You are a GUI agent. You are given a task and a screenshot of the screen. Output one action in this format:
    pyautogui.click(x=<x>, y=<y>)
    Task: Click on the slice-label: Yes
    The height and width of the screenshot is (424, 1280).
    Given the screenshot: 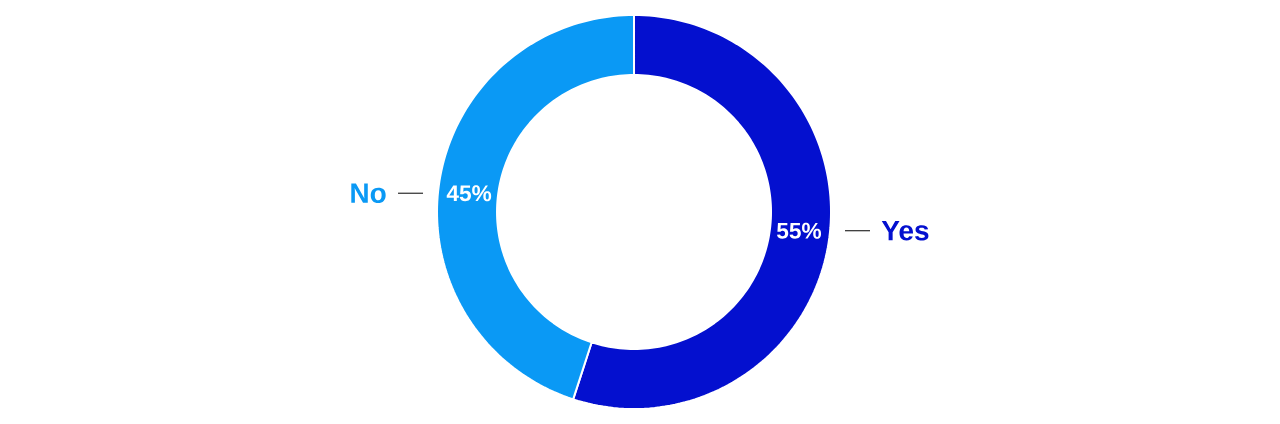 What is the action you would take?
    pyautogui.click(x=905, y=231)
    